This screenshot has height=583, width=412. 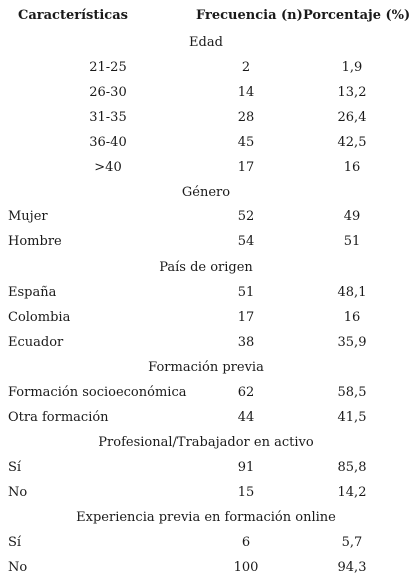 I want to click on row-percentage: 58,5, so click(x=352, y=392).